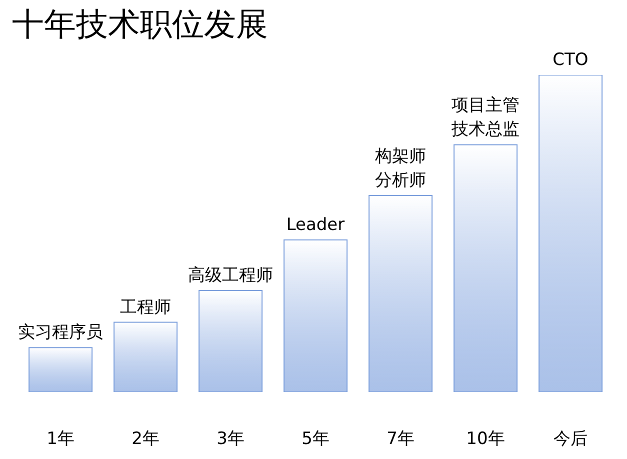  I want to click on x-tick-label: 1年, so click(60, 439).